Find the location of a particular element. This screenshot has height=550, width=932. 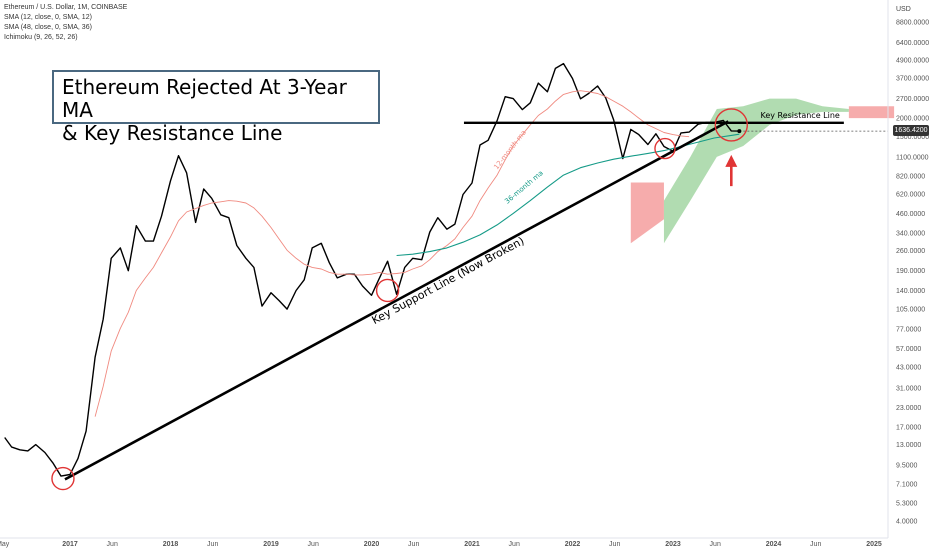

y-tick-label: 2700.0000 is located at coordinates (912, 99).